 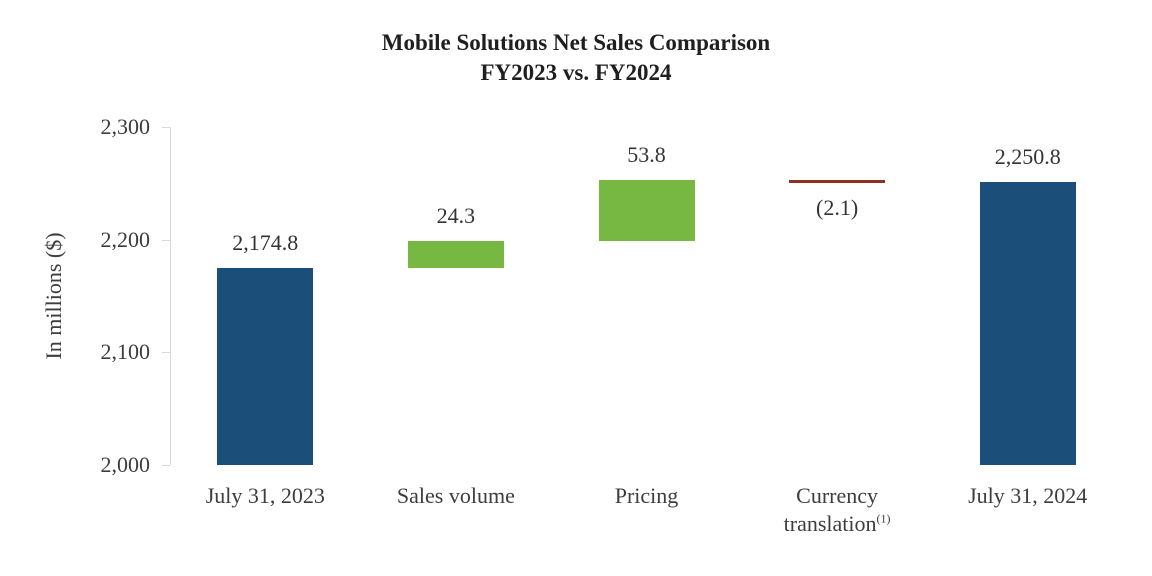 I want to click on y-axis-line, so click(x=170, y=296).